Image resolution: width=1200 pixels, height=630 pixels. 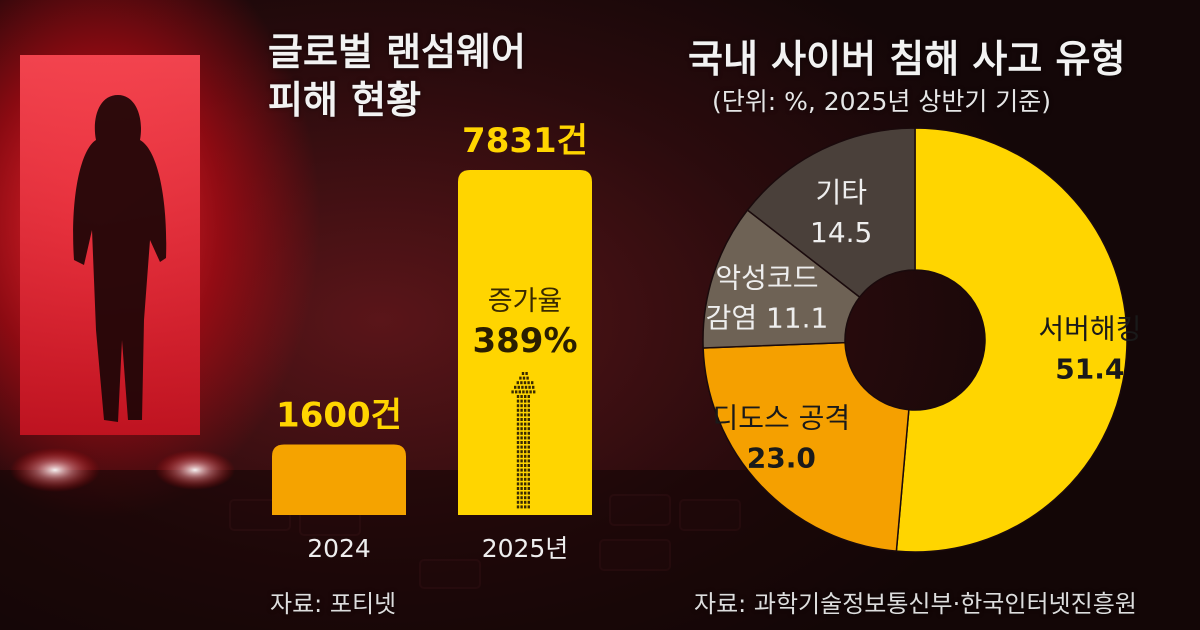 What do you see at coordinates (333, 604) in the screenshot?
I see `left-source: 자료: 포티넷` at bounding box center [333, 604].